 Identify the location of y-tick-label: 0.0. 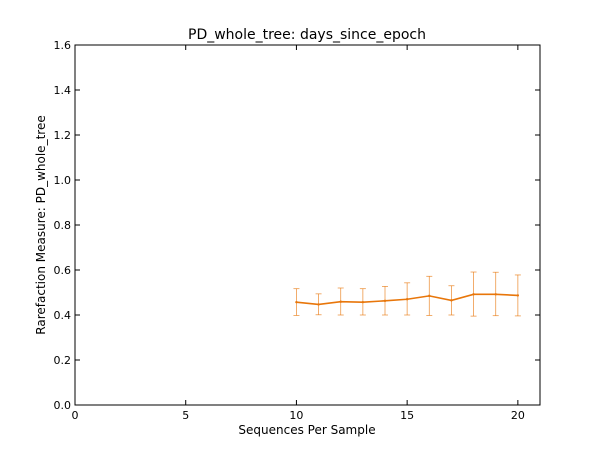
(63, 405).